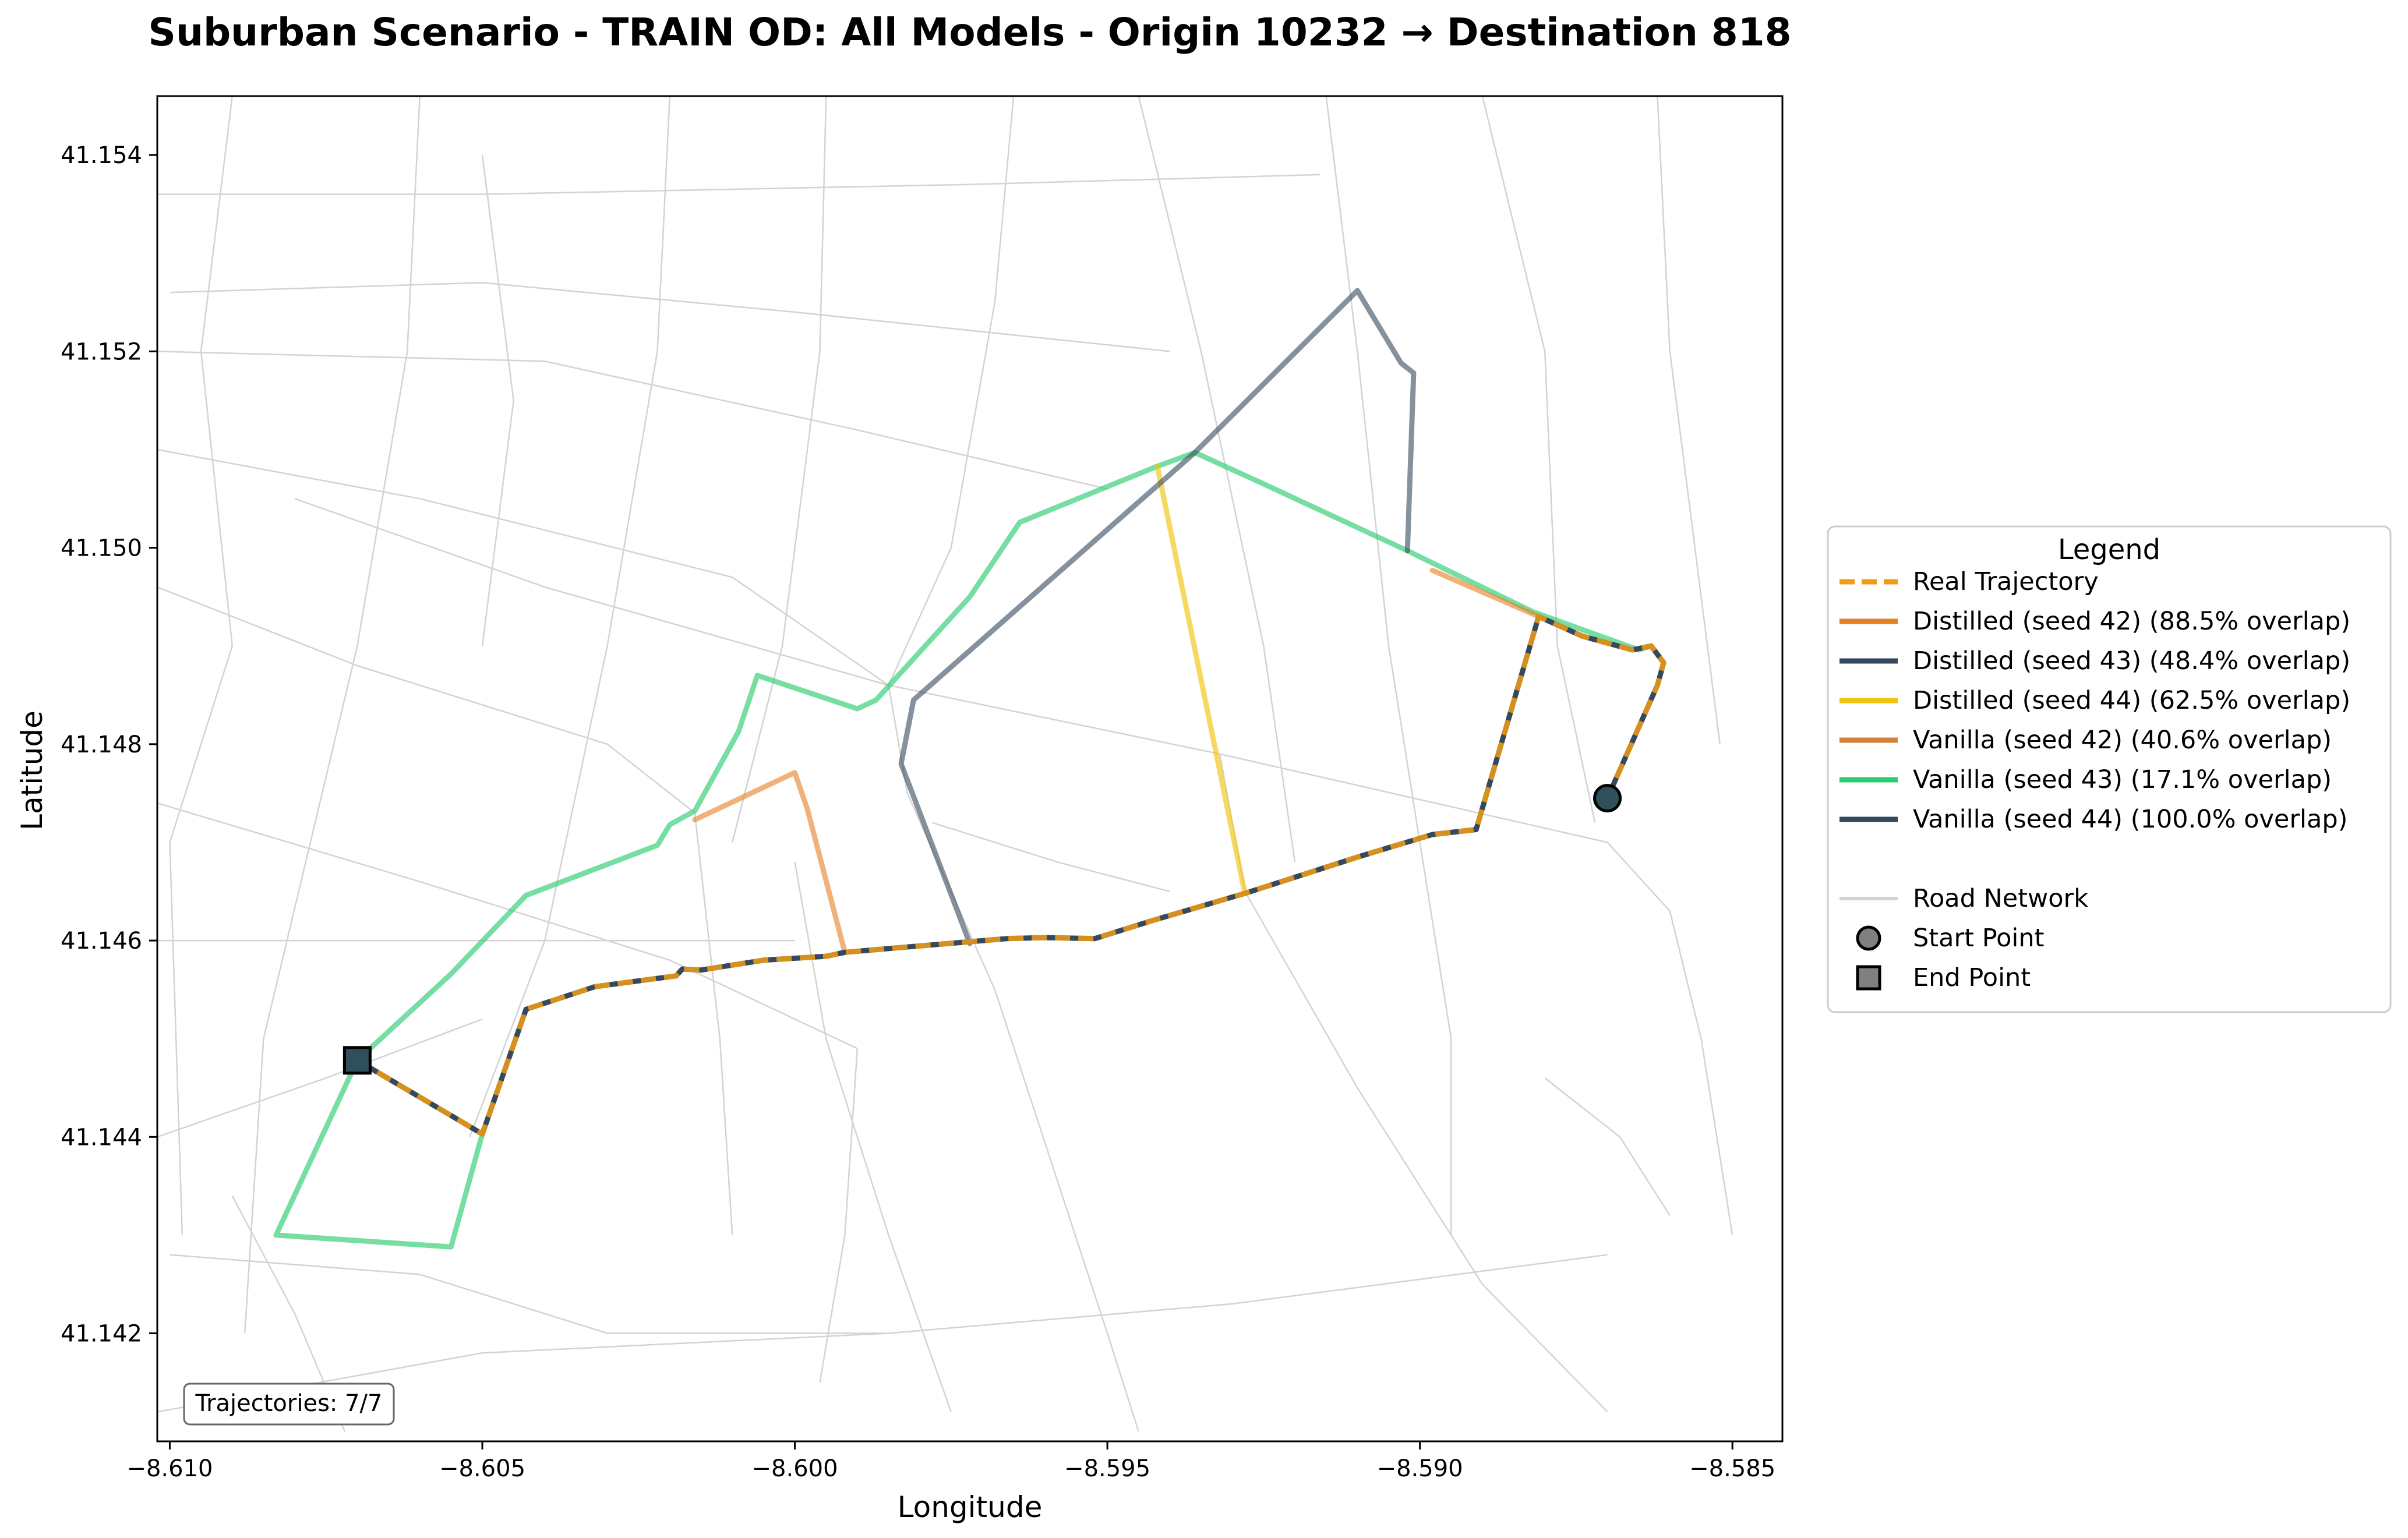  I want to click on trajectory-count-annotation: Trajectories: 7/7, so click(289, 1404).